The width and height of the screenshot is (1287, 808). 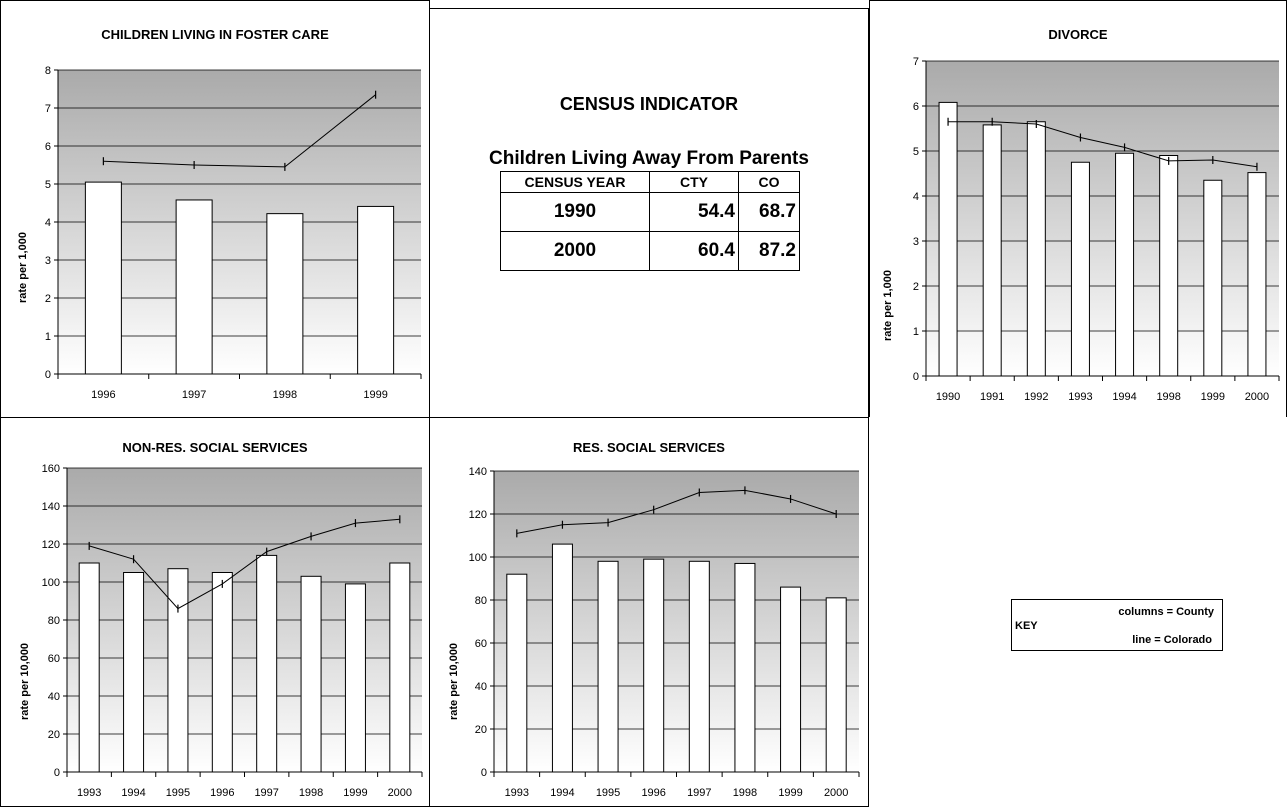 What do you see at coordinates (215, 447) in the screenshot?
I see `chart-title: NON-RES. SOCIAL SERVICES` at bounding box center [215, 447].